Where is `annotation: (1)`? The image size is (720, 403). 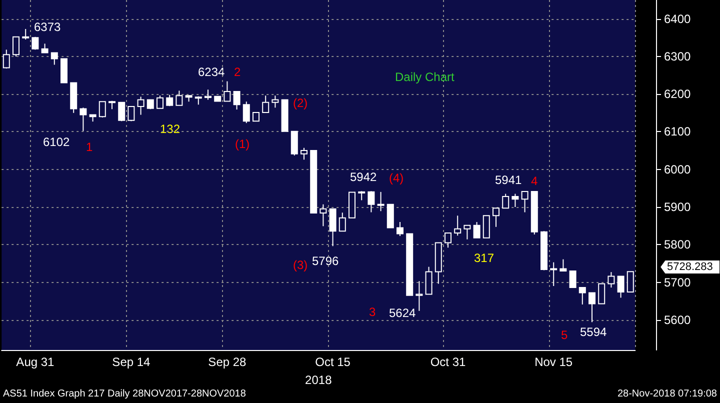
annotation: (1) is located at coordinates (242, 144).